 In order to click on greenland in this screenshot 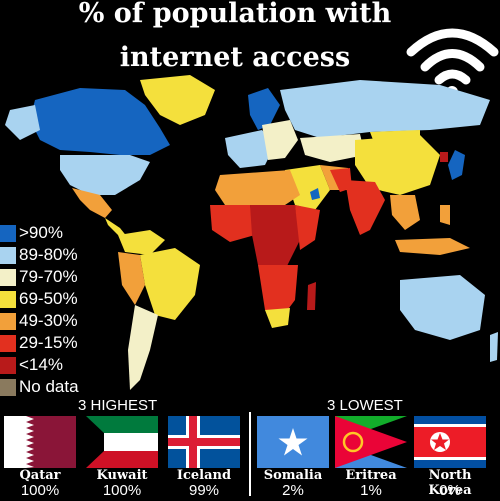, I will do `click(177, 100)`.